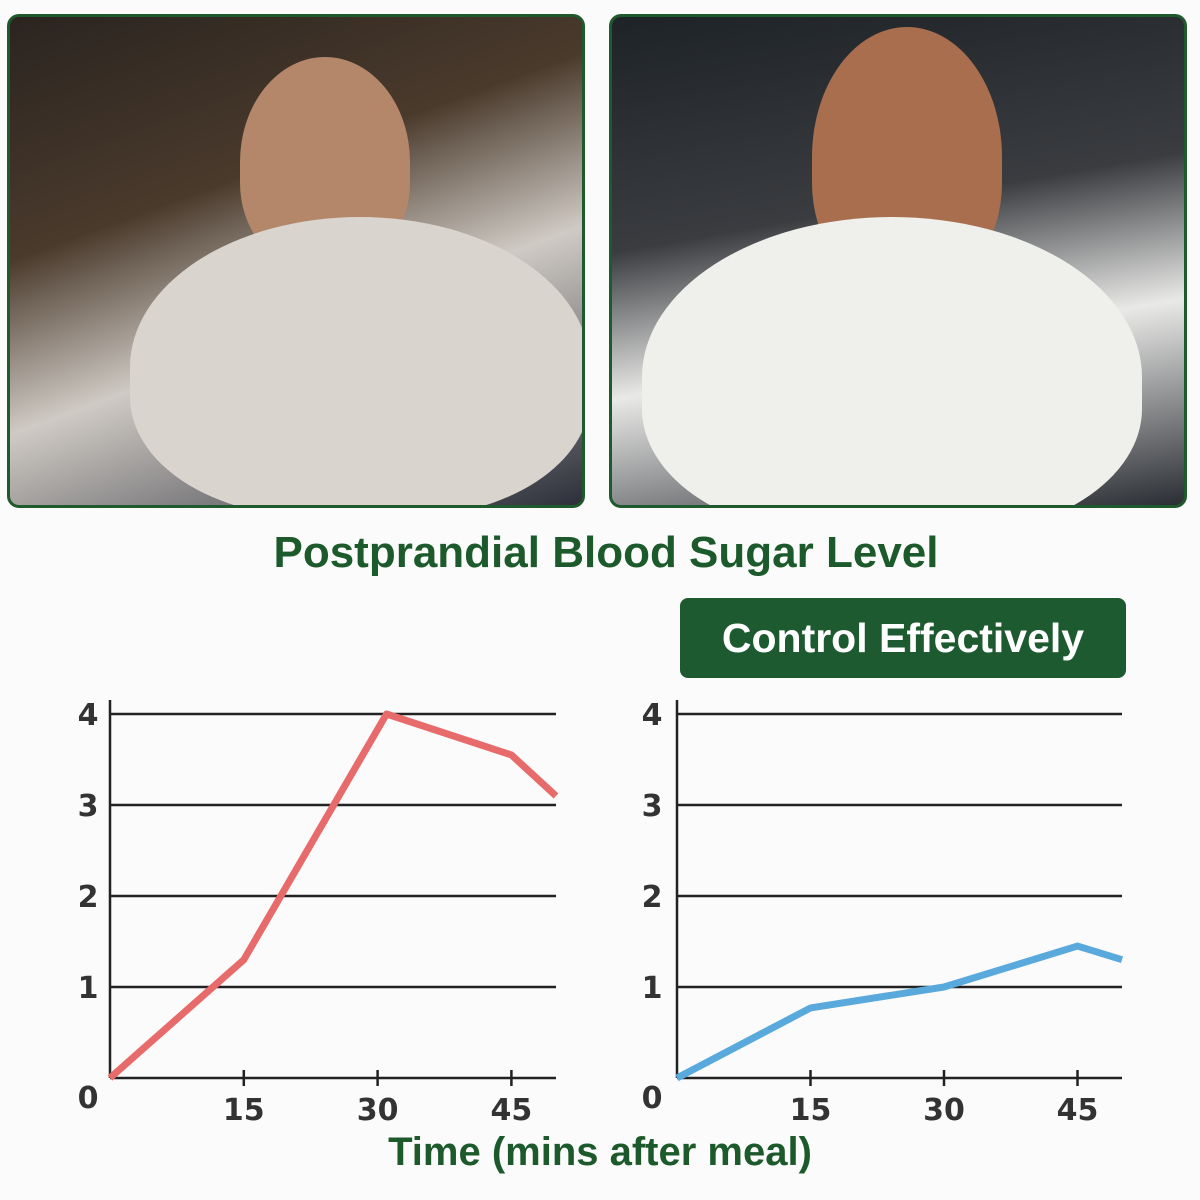  I want to click on blood-sugar-line-uncontrolled, so click(333, 895).